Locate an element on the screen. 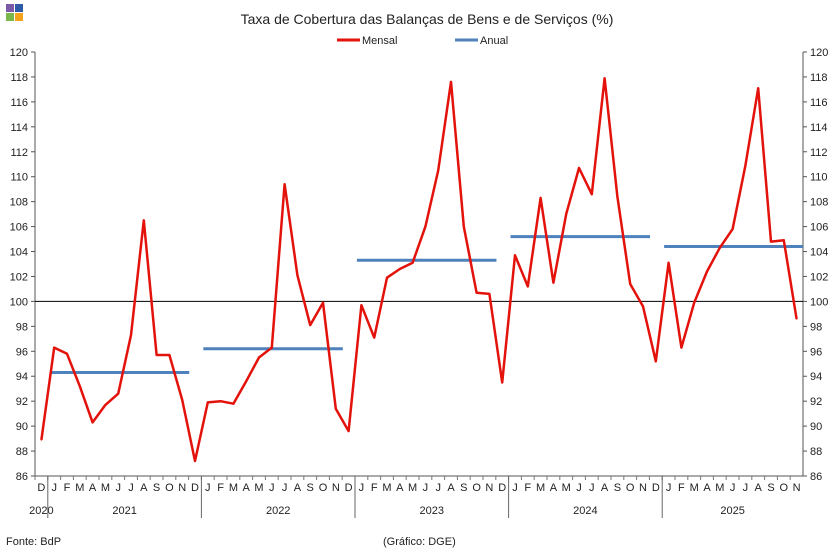  y-tick-label-left: 94 is located at coordinates (22, 377).